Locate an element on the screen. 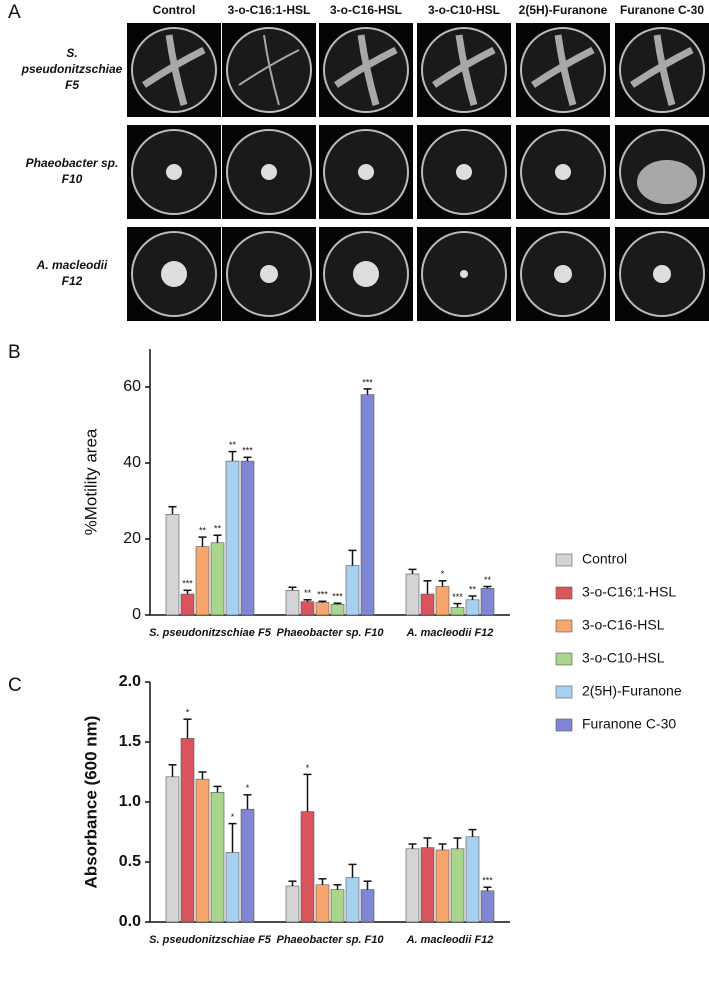  y-tick-label: 0.5 is located at coordinates (130, 861).